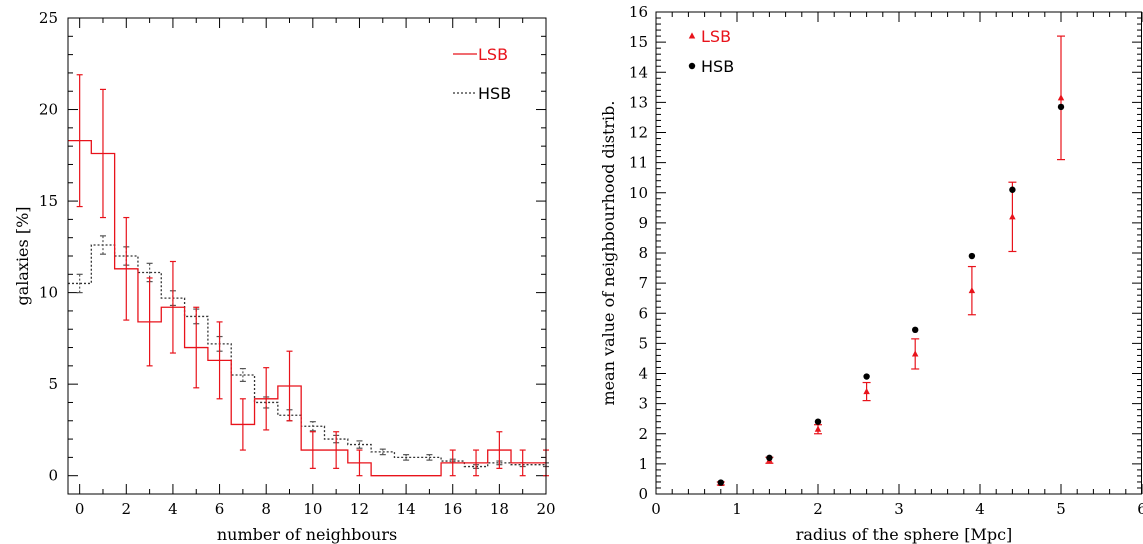  What do you see at coordinates (638, 193) in the screenshot?
I see `right-y-tick-label: 10` at bounding box center [638, 193].